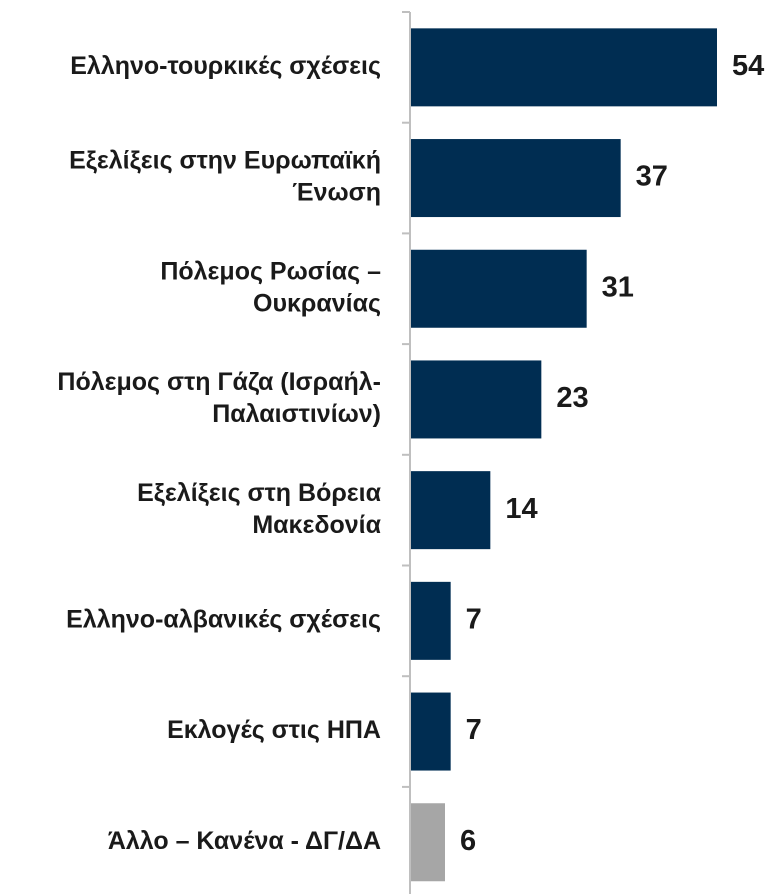 This screenshot has width=771, height=894. Describe the element at coordinates (521, 509) in the screenshot. I see `value-label: 14` at that location.